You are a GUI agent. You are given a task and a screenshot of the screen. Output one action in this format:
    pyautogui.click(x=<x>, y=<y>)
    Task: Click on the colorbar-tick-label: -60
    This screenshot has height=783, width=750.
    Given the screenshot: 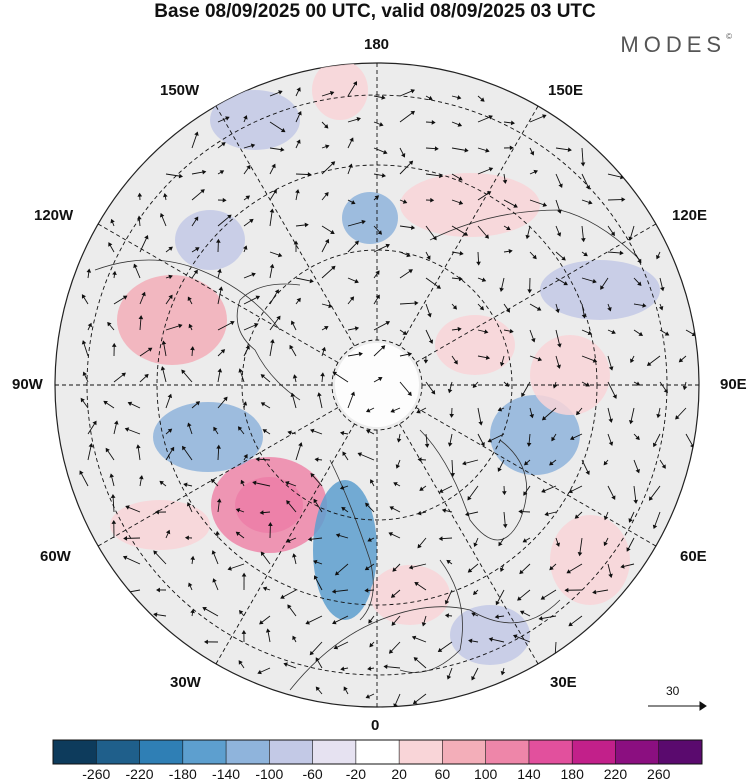 What is the action you would take?
    pyautogui.click(x=312, y=774)
    